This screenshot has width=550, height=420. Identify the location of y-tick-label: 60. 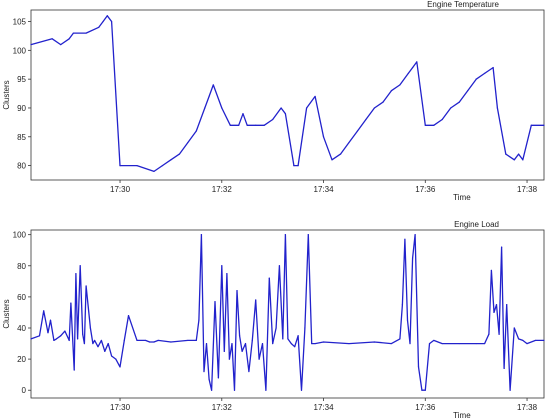
(21, 297).